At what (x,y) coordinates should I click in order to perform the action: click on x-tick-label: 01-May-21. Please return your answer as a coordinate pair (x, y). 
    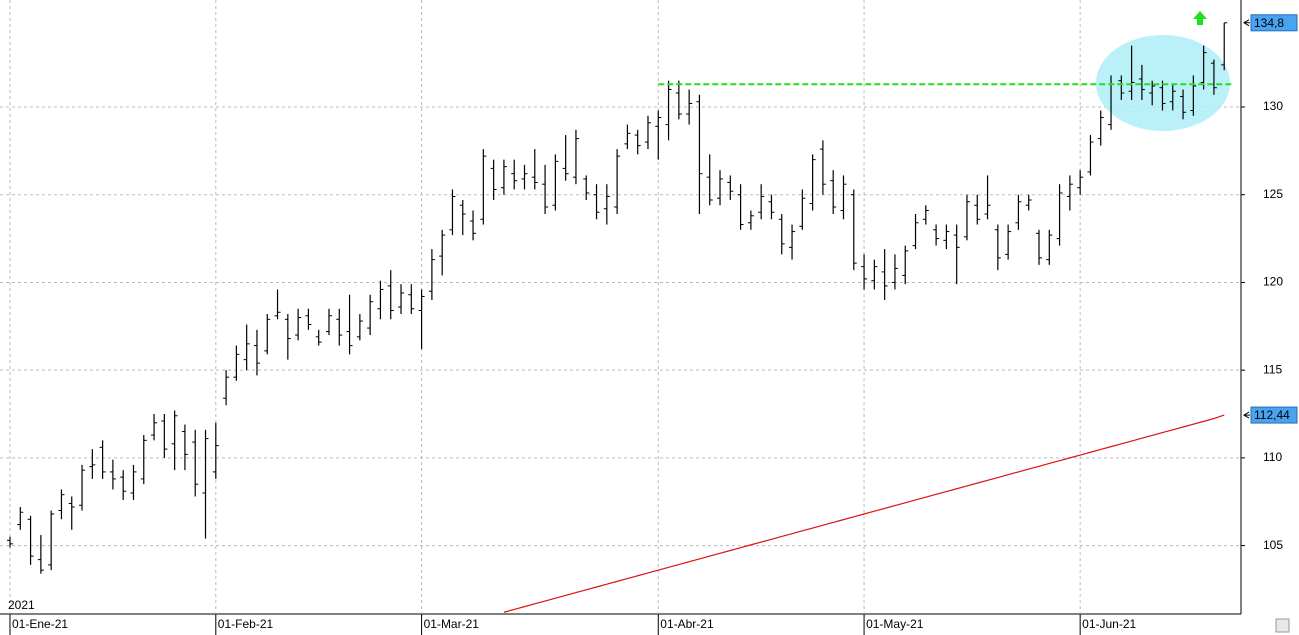
    Looking at the image, I should click on (895, 624).